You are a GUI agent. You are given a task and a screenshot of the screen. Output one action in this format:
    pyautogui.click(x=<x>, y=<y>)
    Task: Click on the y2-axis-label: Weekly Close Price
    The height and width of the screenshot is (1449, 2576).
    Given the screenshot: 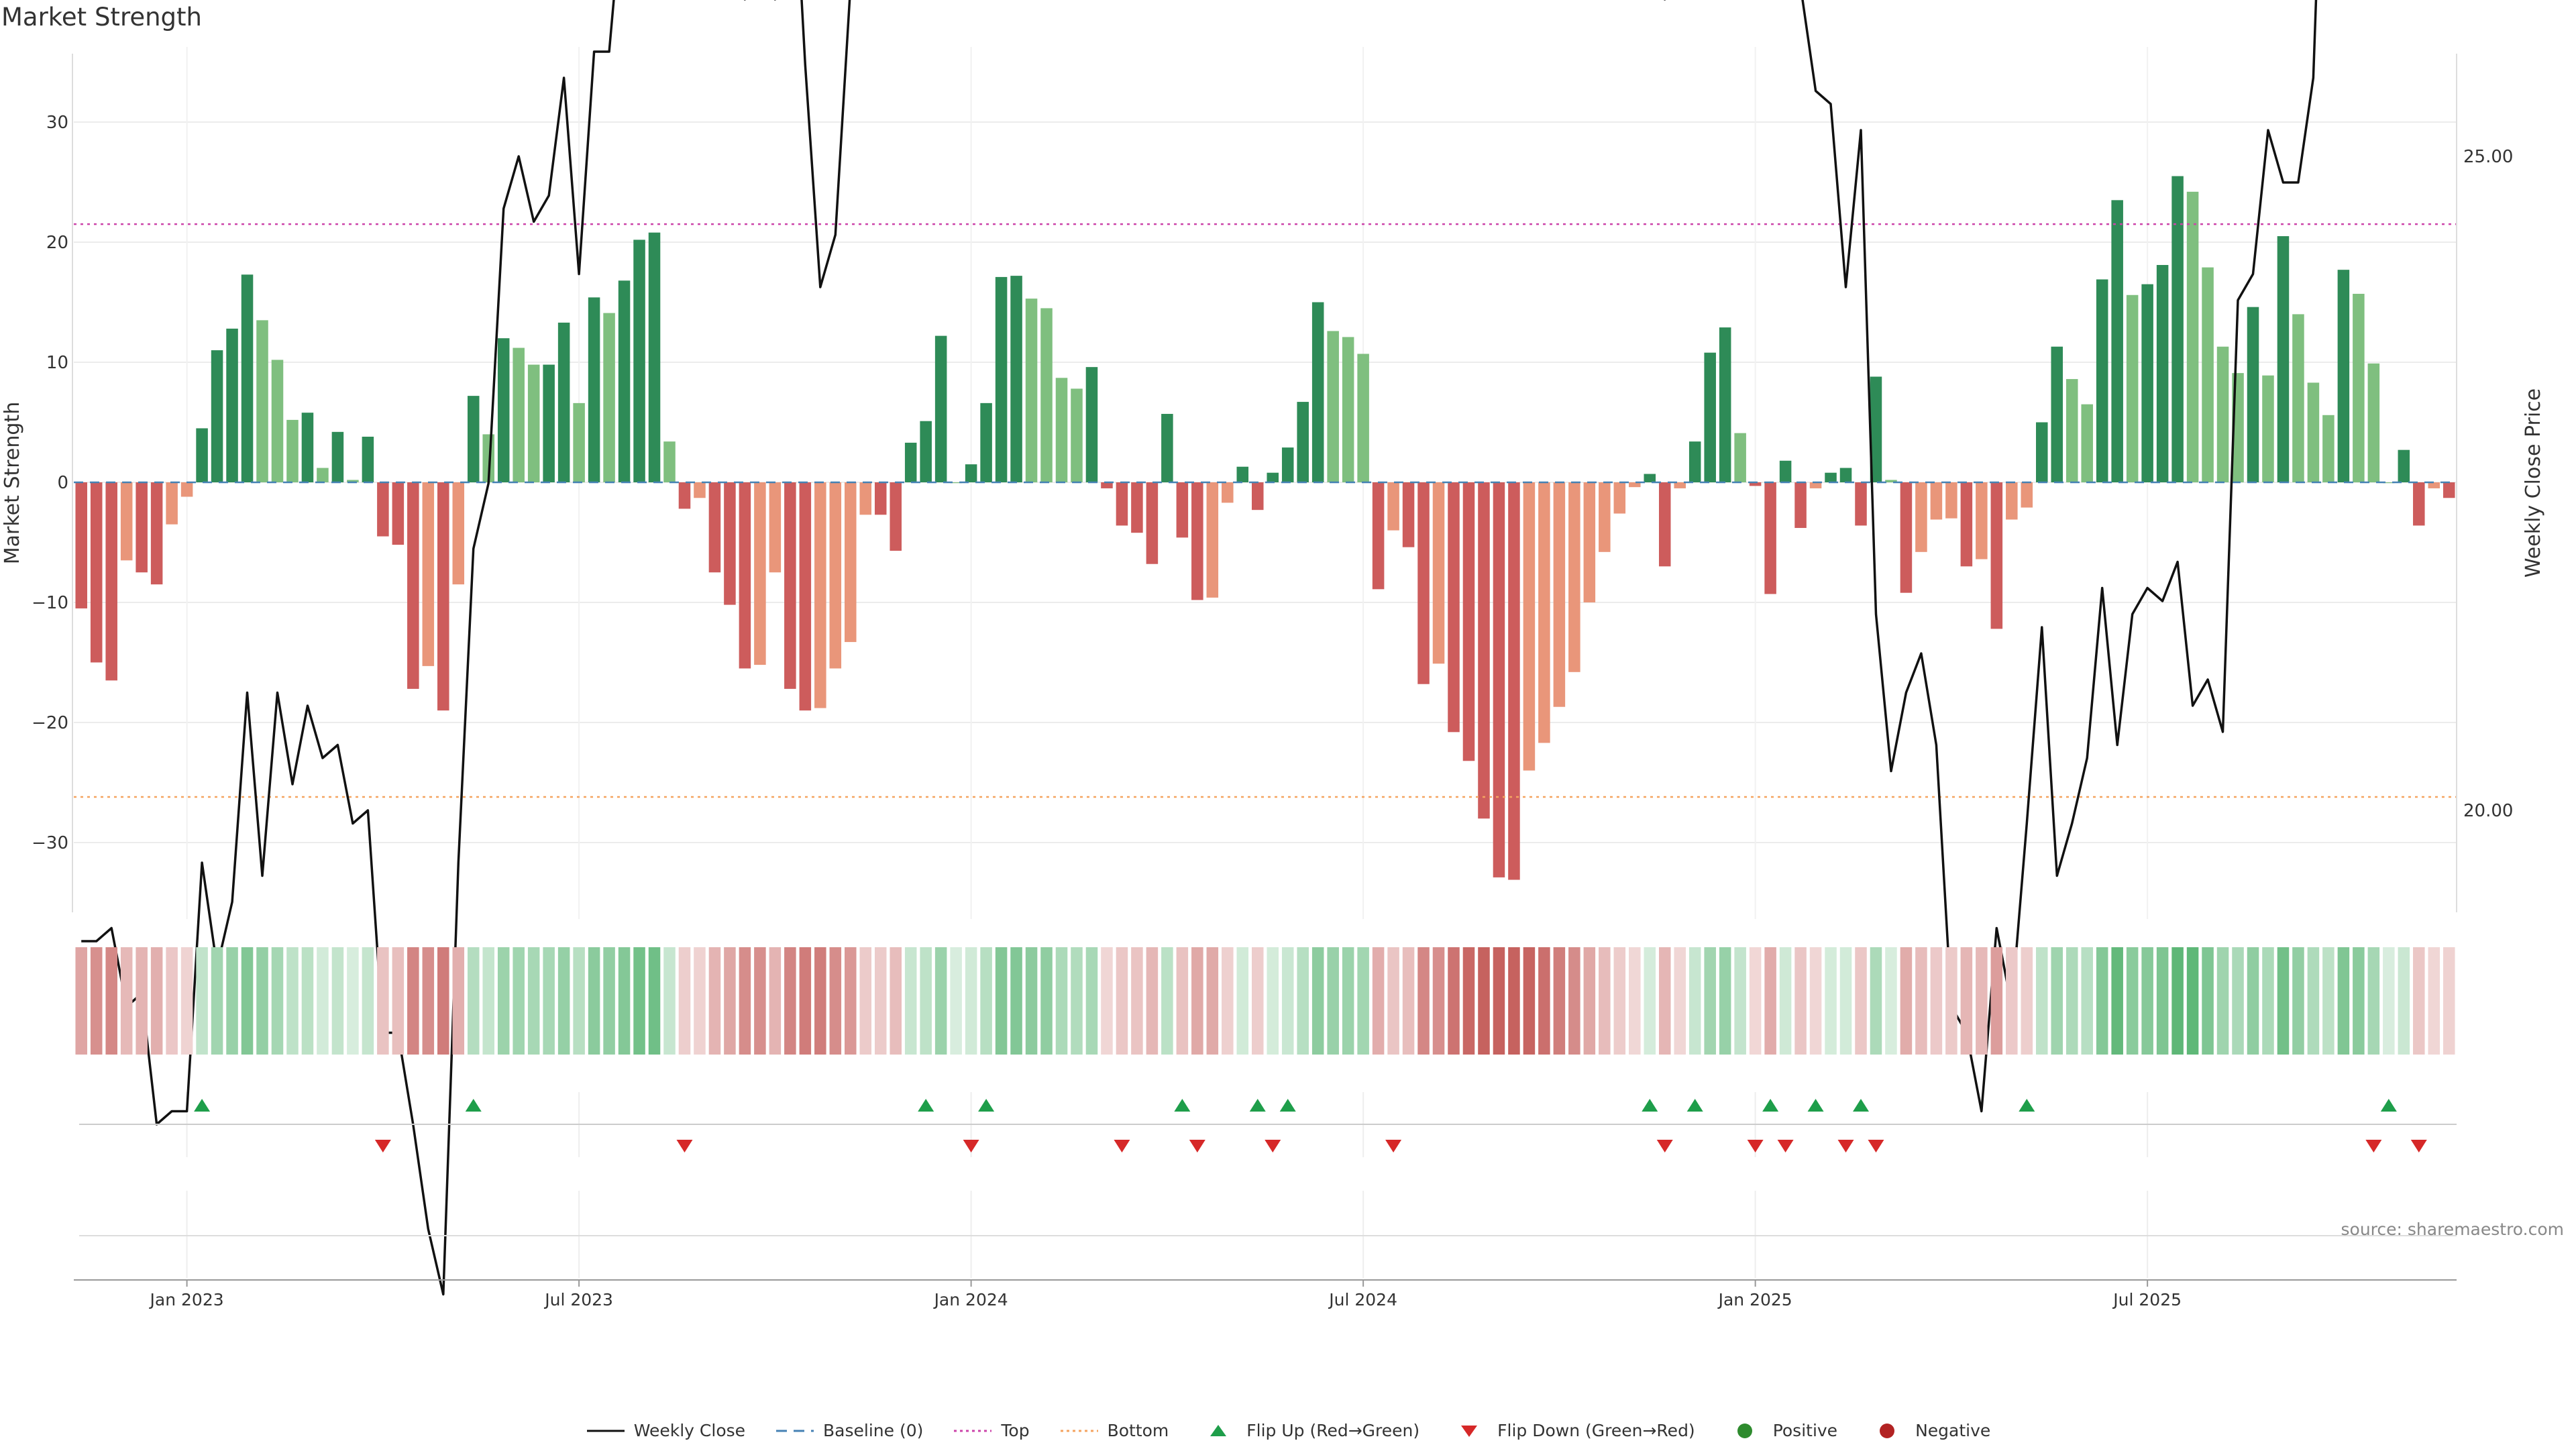 What is the action you would take?
    pyautogui.click(x=2533, y=483)
    